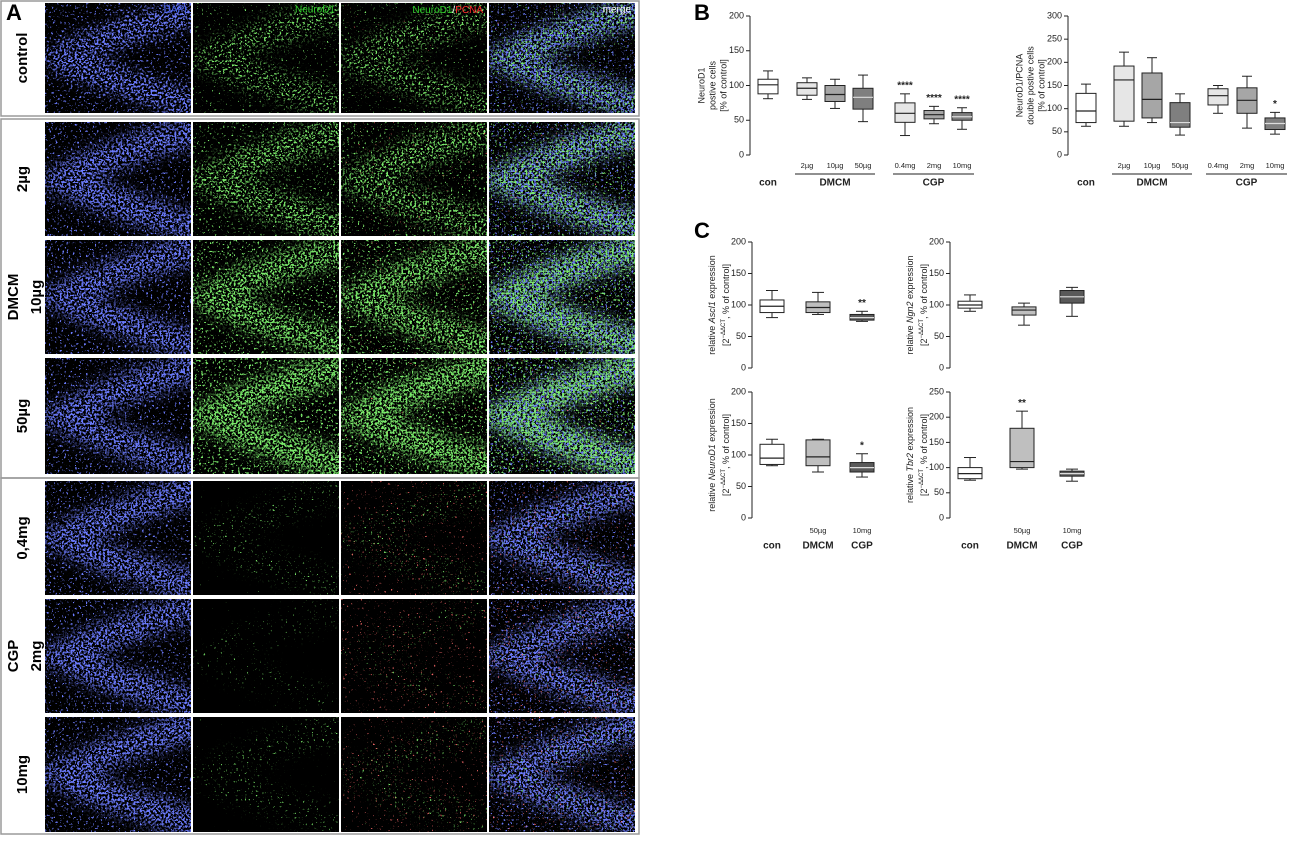 The width and height of the screenshot is (1300, 841). Describe the element at coordinates (36, 656) in the screenshot. I see `row-label: 2mg` at that location.